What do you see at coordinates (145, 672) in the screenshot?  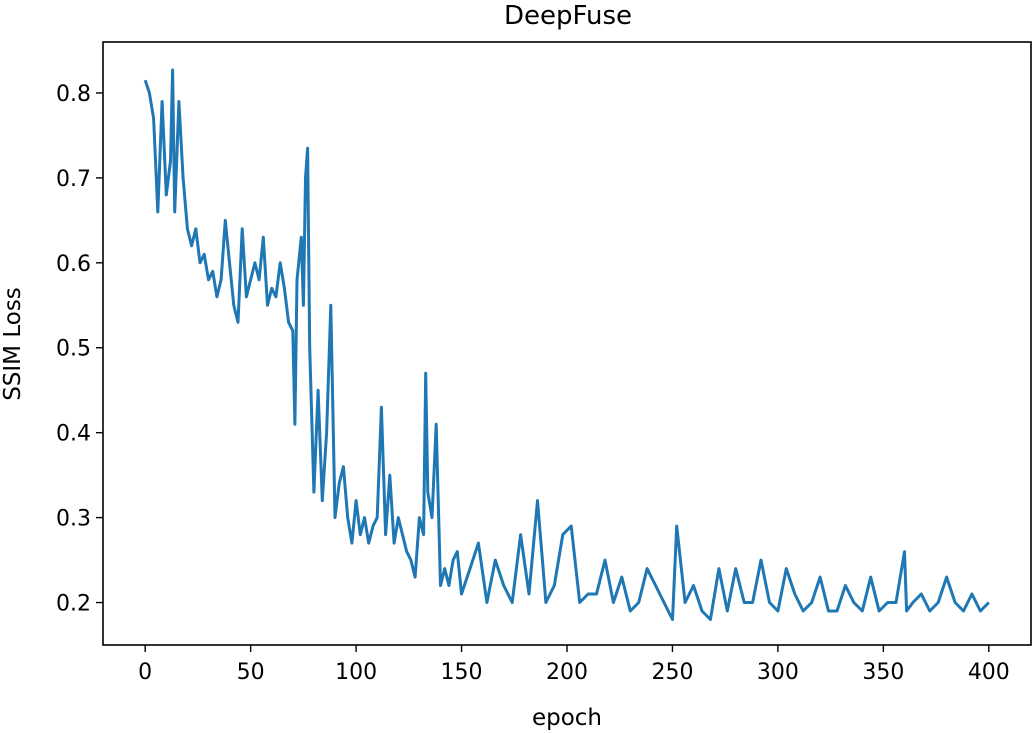 I see `x-tick-label: 0` at bounding box center [145, 672].